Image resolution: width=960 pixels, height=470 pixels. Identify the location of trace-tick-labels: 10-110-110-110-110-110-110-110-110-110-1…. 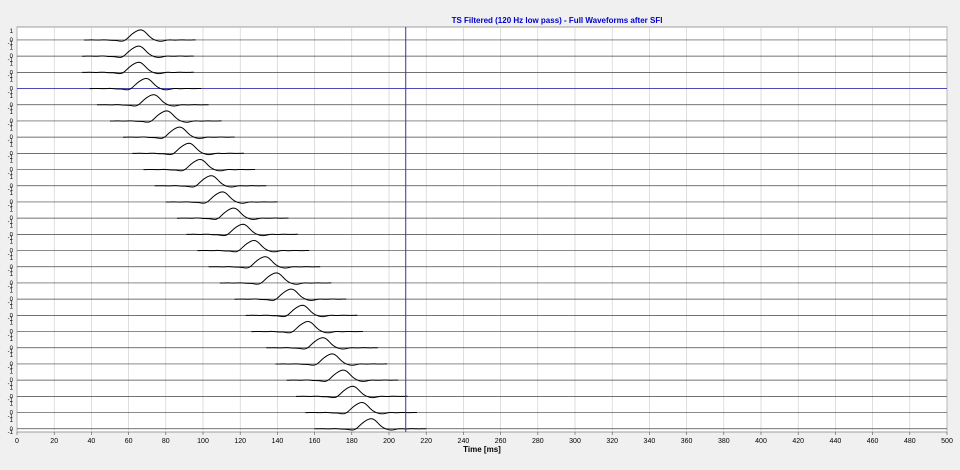
(11, 232).